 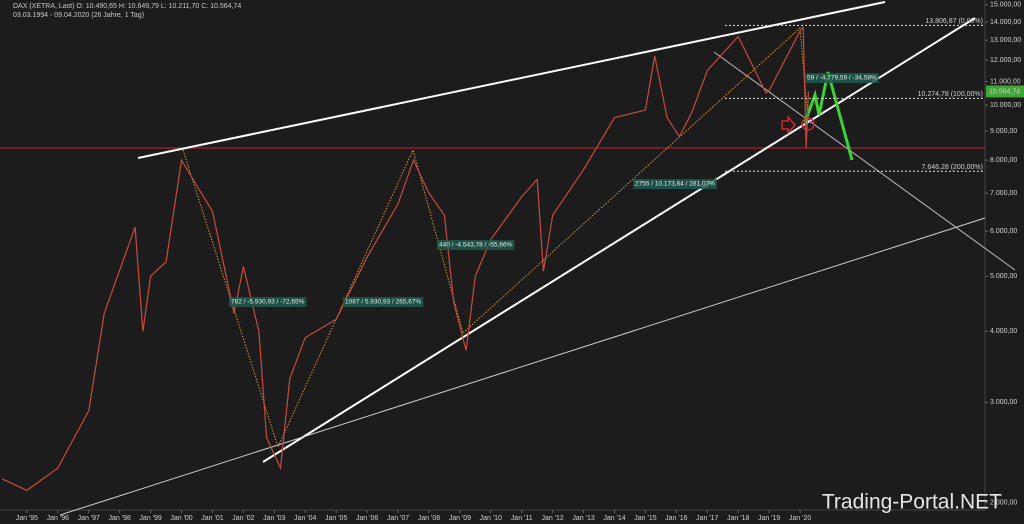 What do you see at coordinates (788, 125) in the screenshot?
I see `marker-arrow` at bounding box center [788, 125].